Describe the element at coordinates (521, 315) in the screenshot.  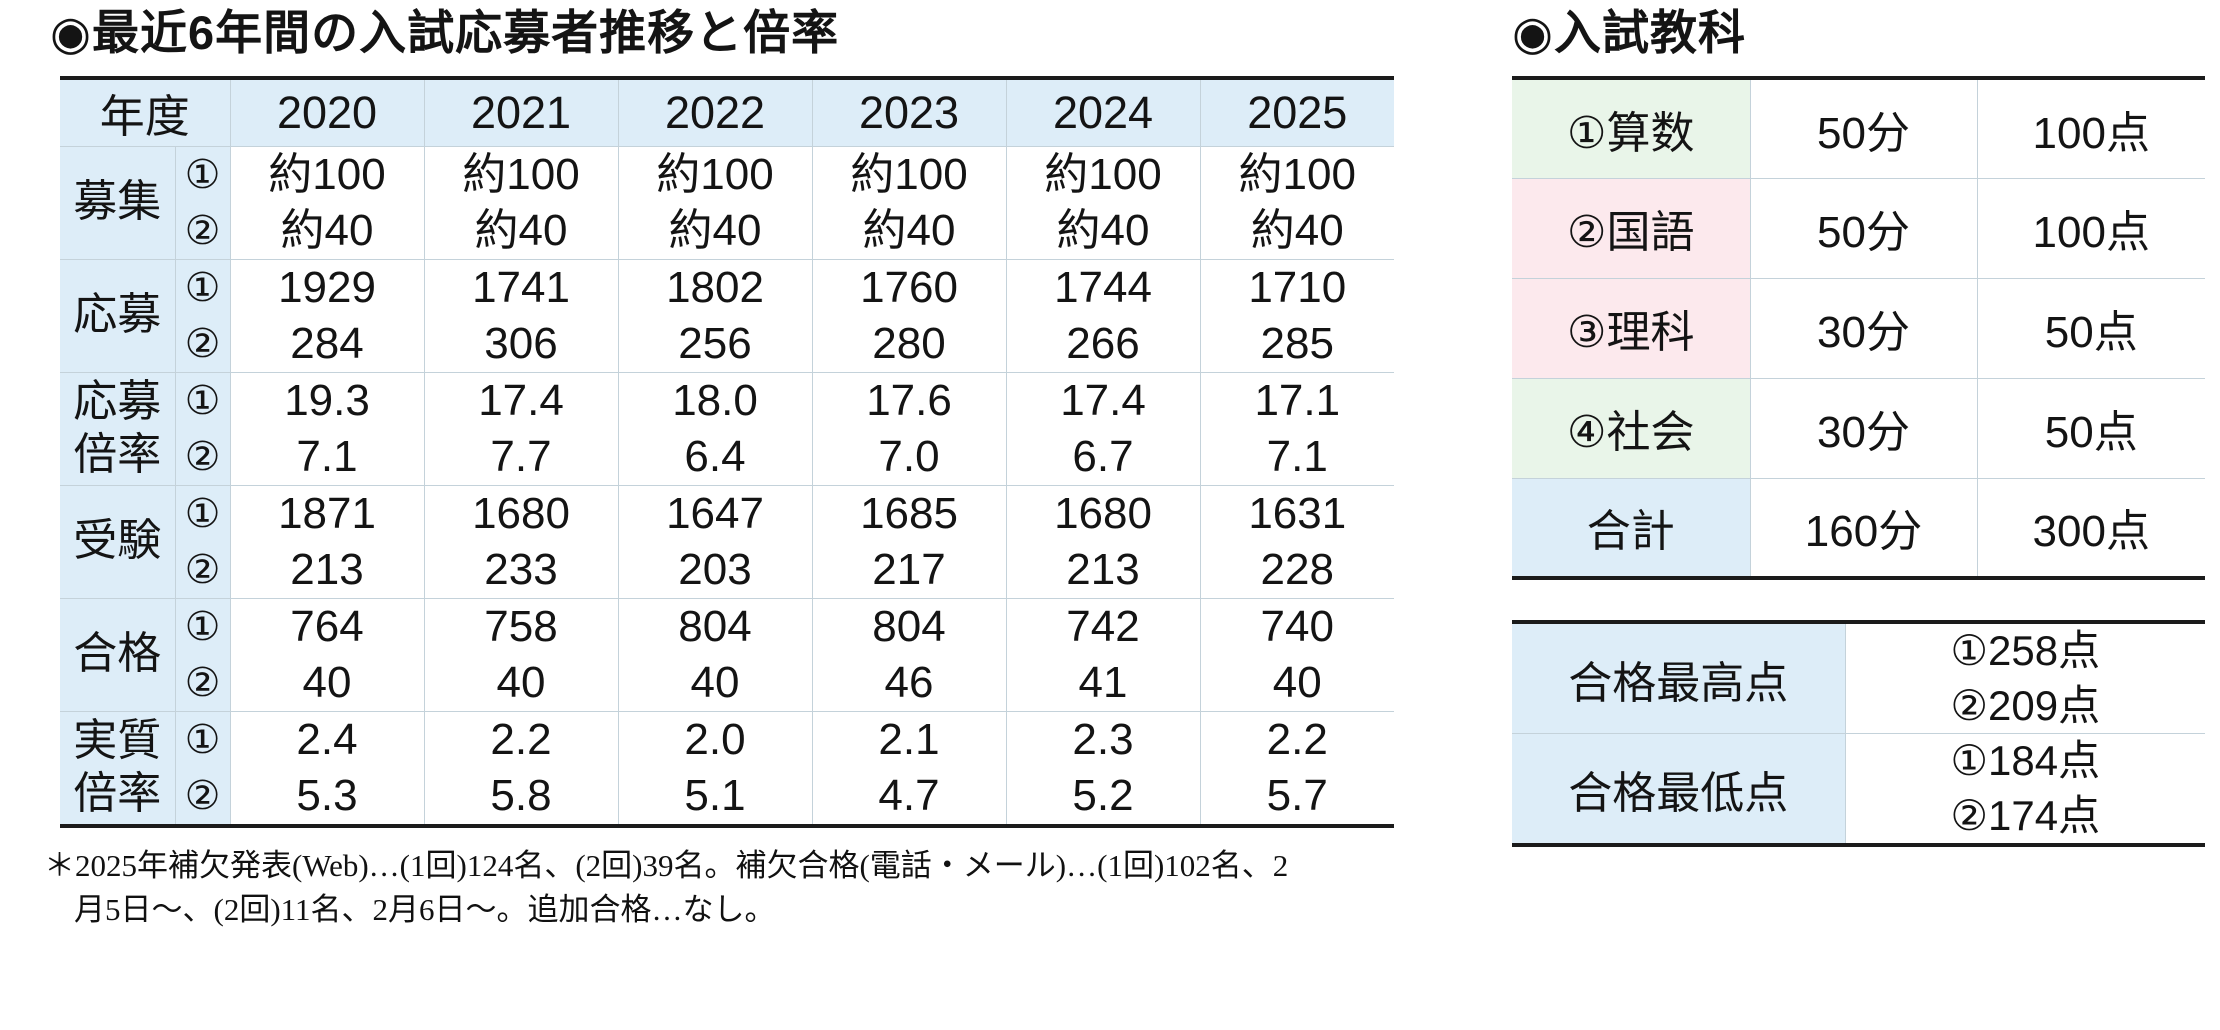
I see `value-cell: 1741 306` at that location.